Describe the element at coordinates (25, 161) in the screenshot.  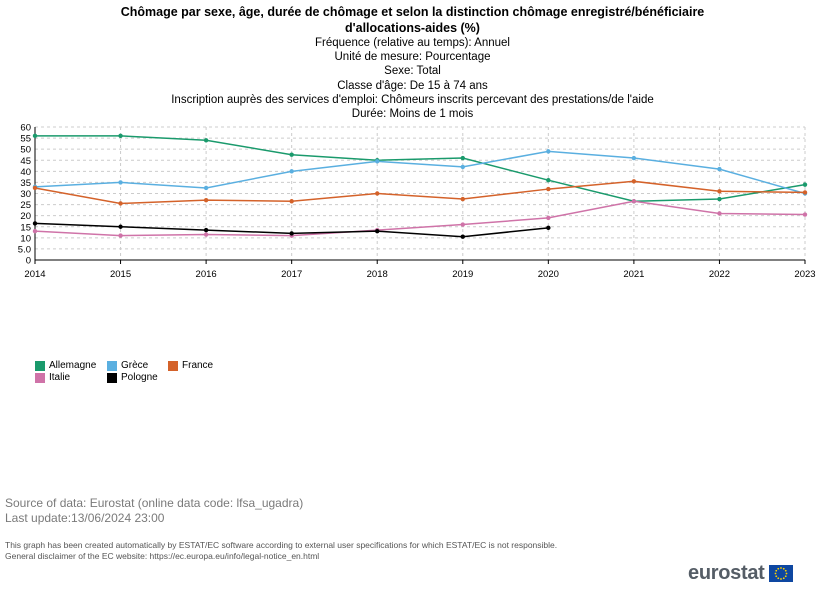
I see `y-tick-label: 45` at that location.